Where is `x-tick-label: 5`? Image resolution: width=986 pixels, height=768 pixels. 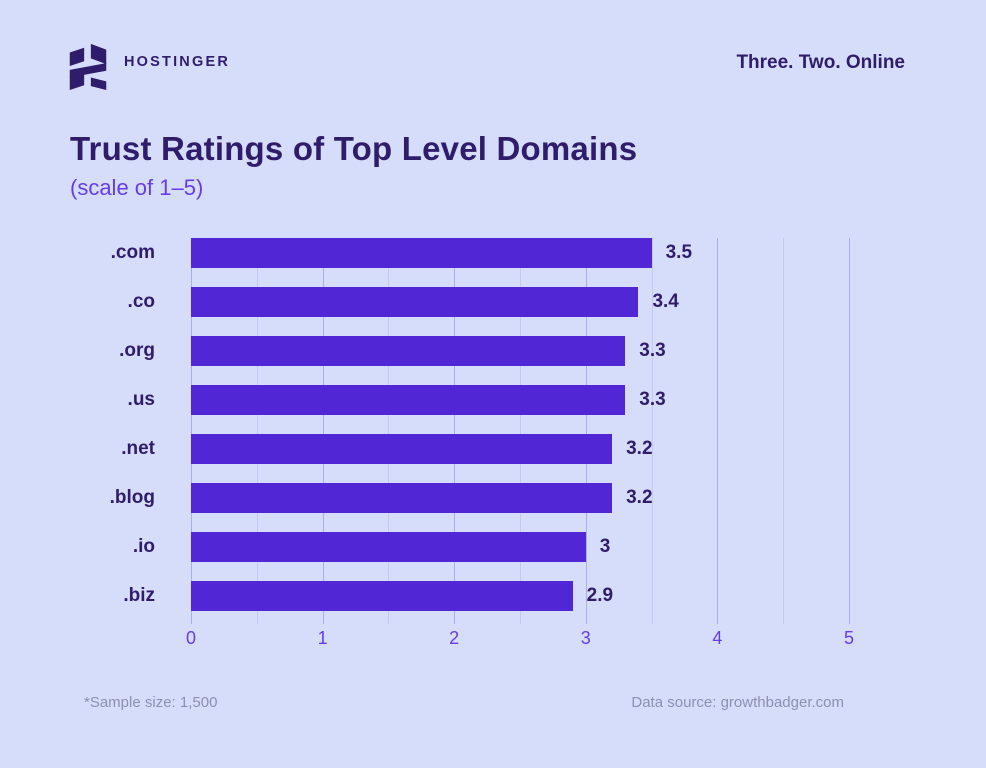
x-tick-label: 5 is located at coordinates (848, 638).